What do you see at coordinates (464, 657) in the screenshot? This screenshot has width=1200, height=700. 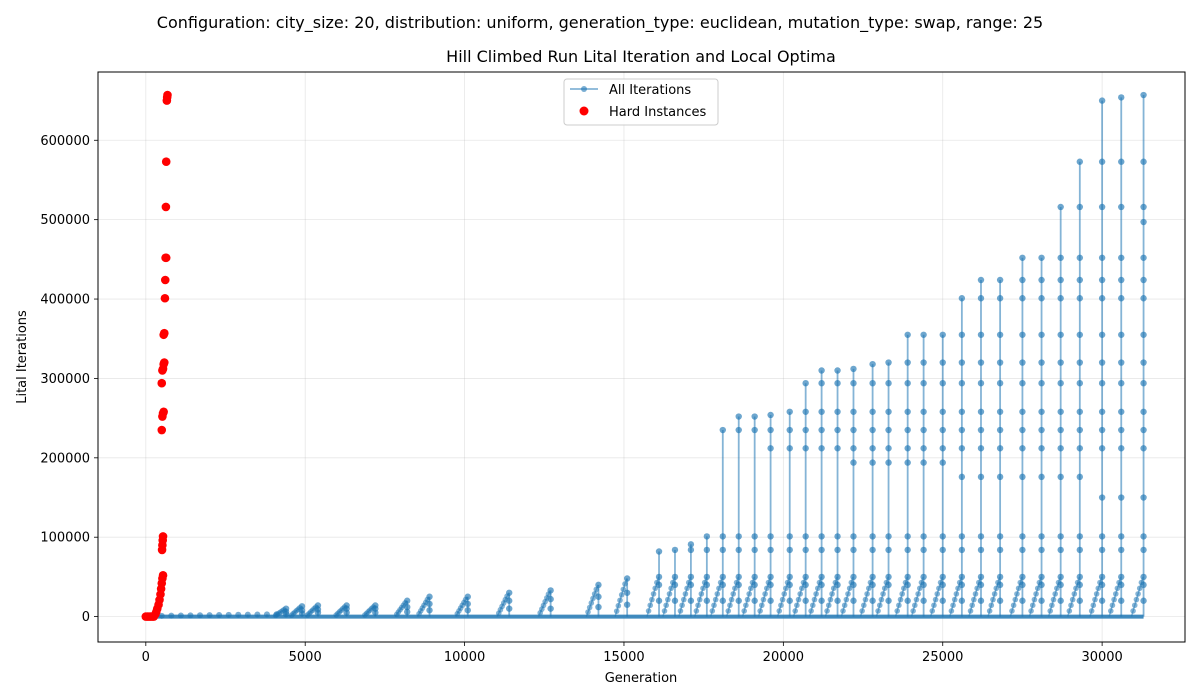 I see `x-tick-label: 10000` at bounding box center [464, 657].